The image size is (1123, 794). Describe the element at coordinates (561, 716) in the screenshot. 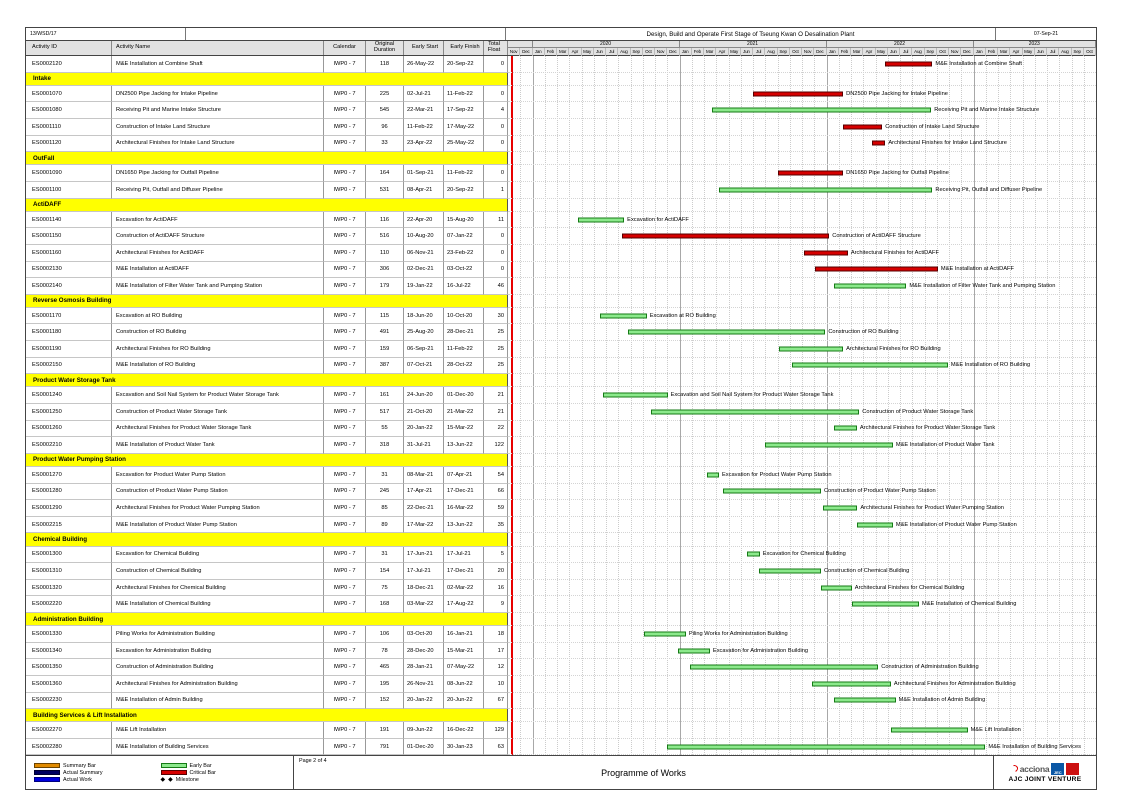

I see `section-band-row: Building Services & Lift Installation` at that location.